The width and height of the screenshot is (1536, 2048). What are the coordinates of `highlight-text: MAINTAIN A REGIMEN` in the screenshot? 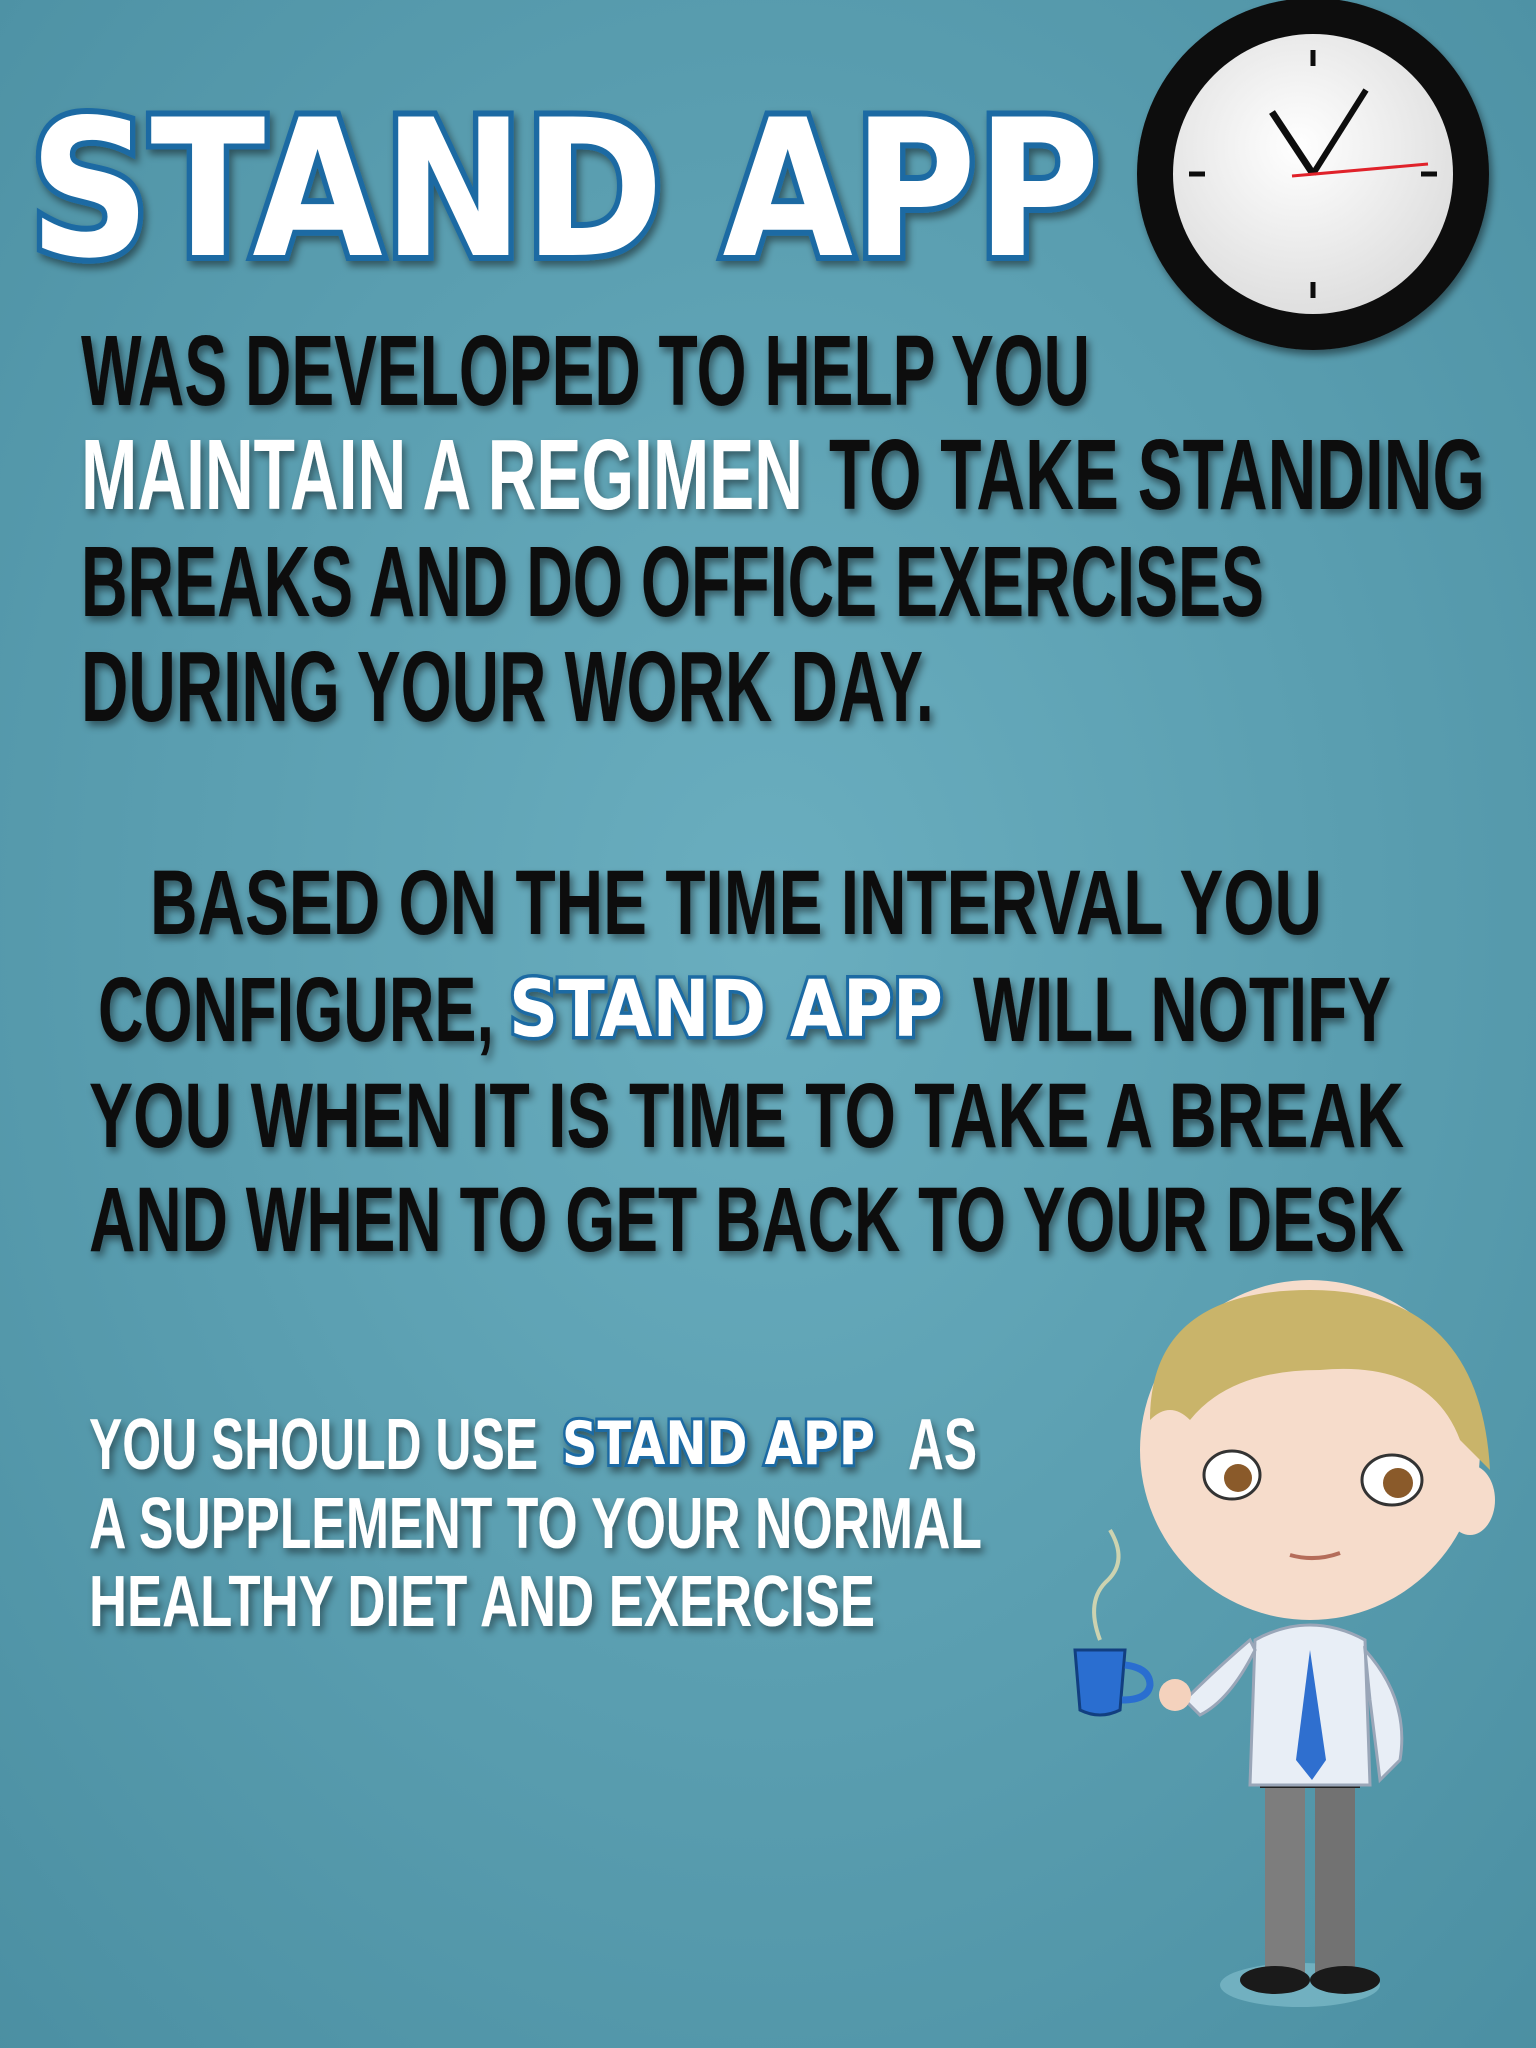 It's located at (442, 475).